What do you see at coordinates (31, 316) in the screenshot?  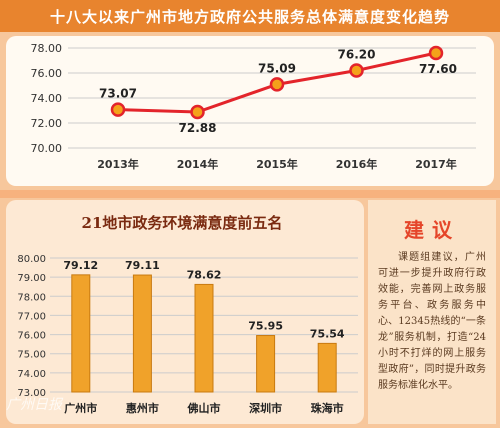 I see `y-tick-label: 77.00` at bounding box center [31, 316].